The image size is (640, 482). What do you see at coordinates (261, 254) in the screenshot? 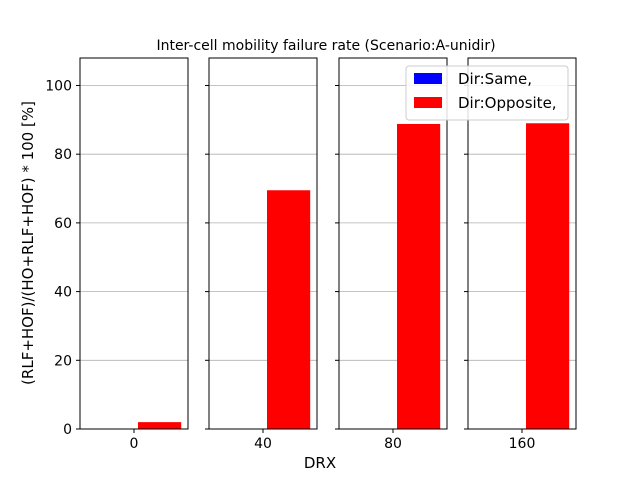
I see `subplot-drx-40: 40` at bounding box center [261, 254].